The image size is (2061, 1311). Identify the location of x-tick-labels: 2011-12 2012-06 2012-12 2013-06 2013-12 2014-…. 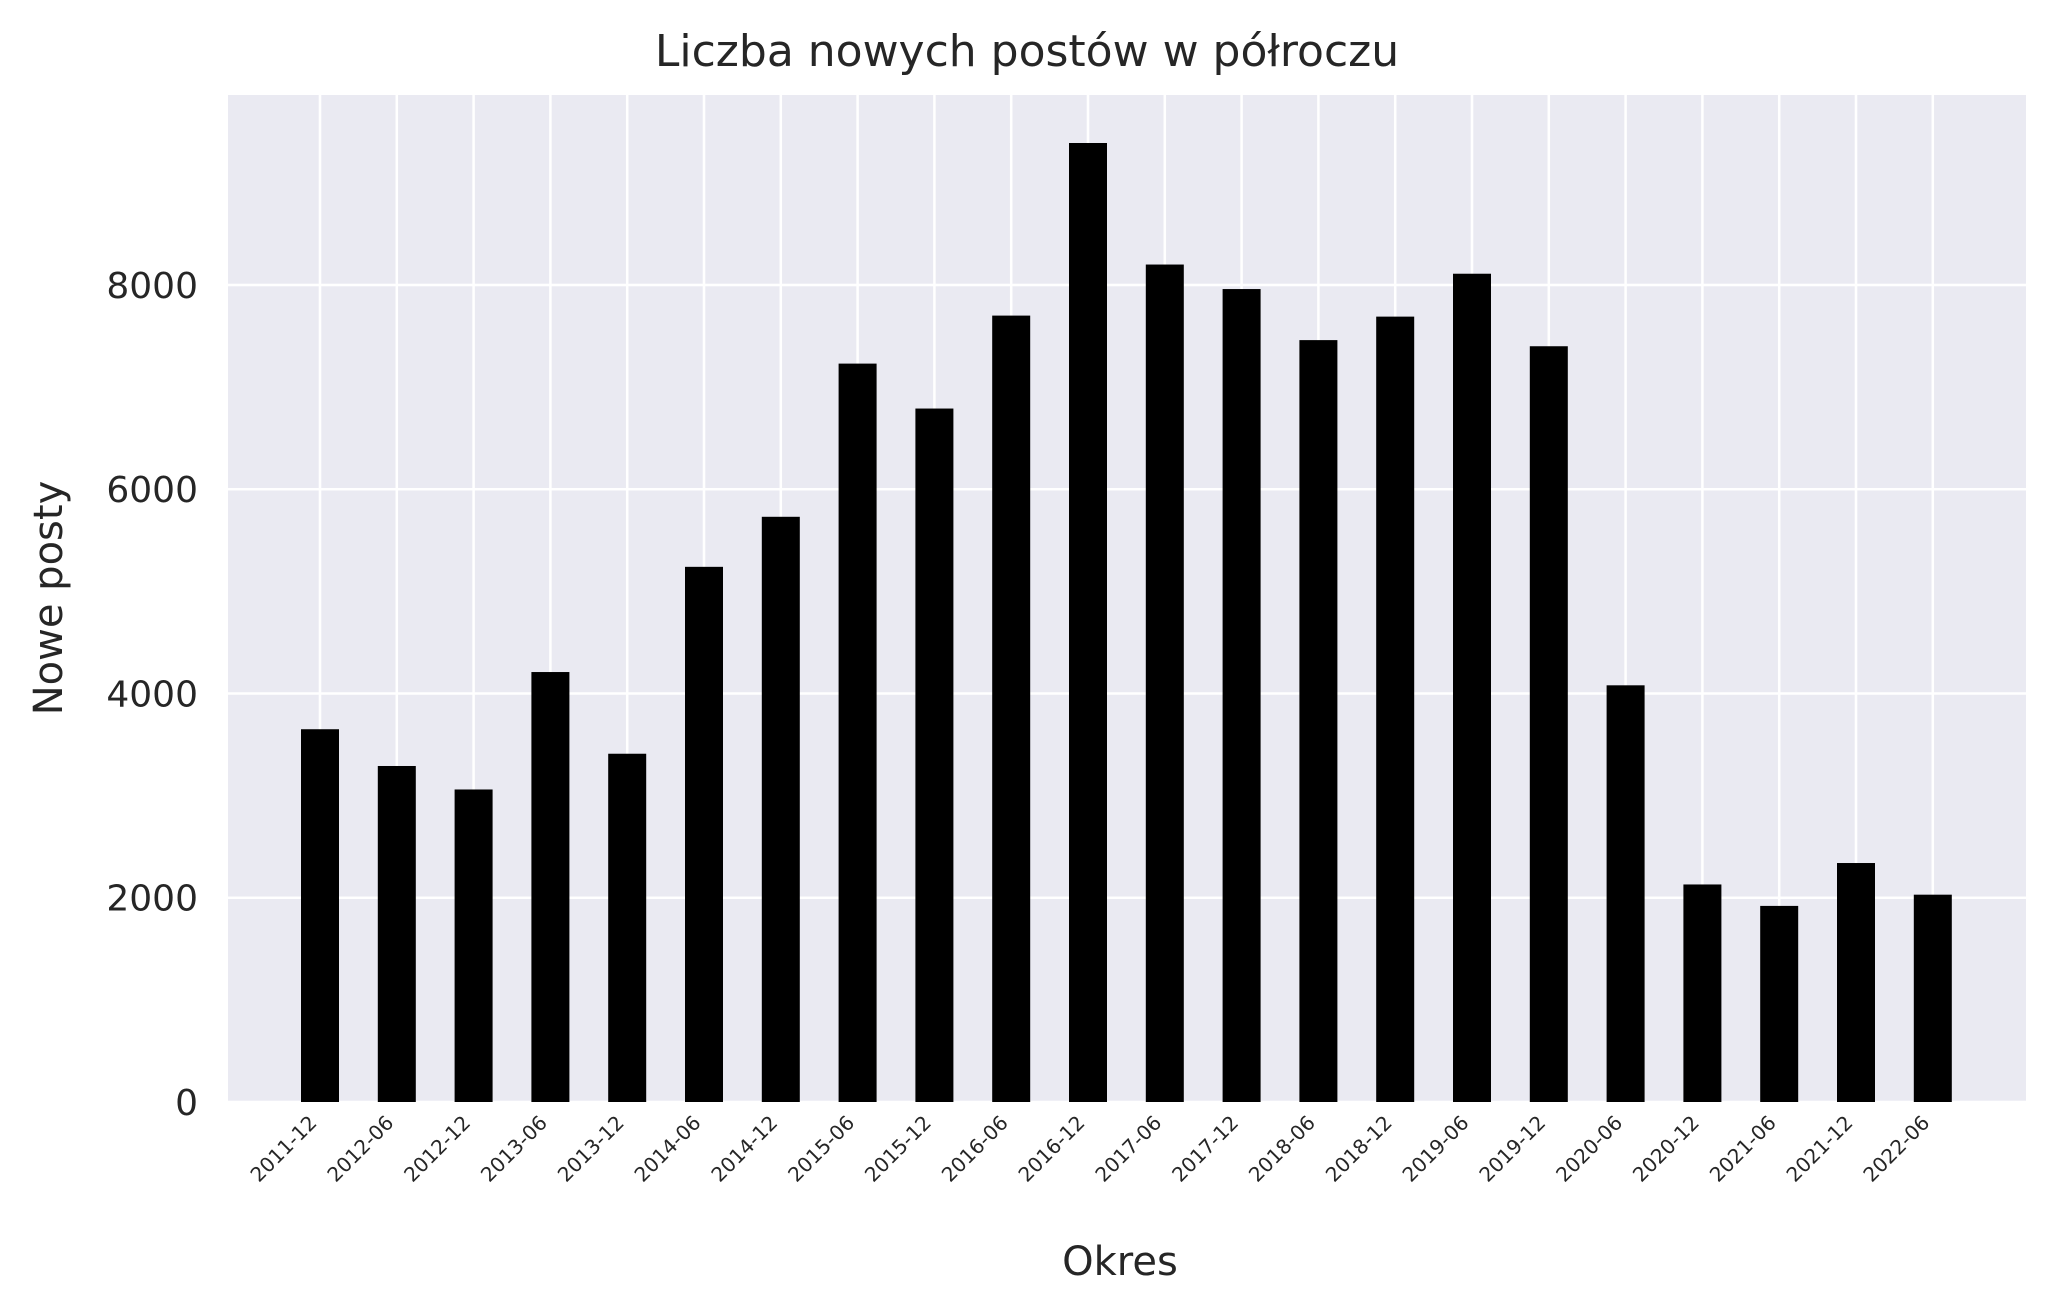
(1089, 1149).